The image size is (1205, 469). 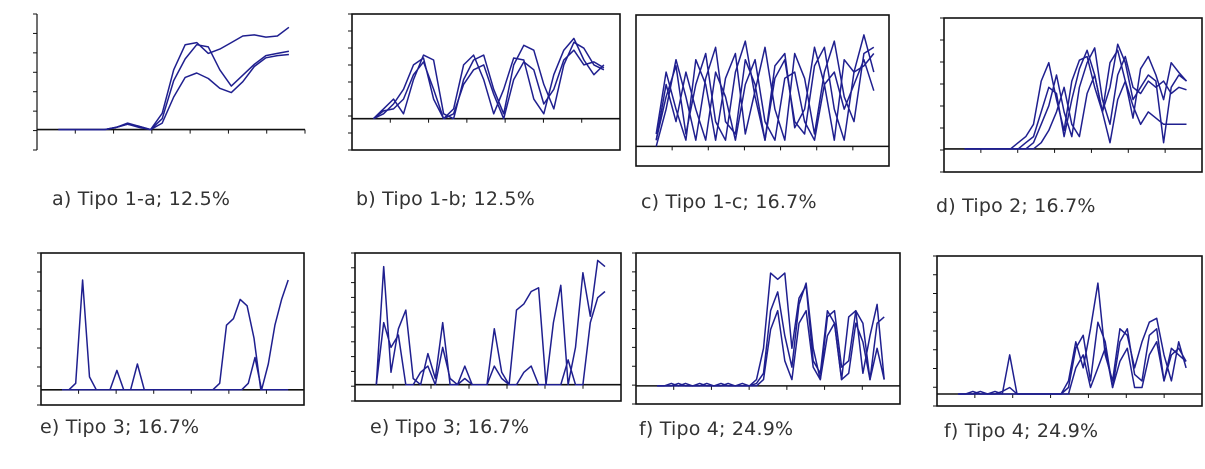 I want to click on chart-caption: b) Tipo 1-b; 12.5%, so click(x=445, y=199).